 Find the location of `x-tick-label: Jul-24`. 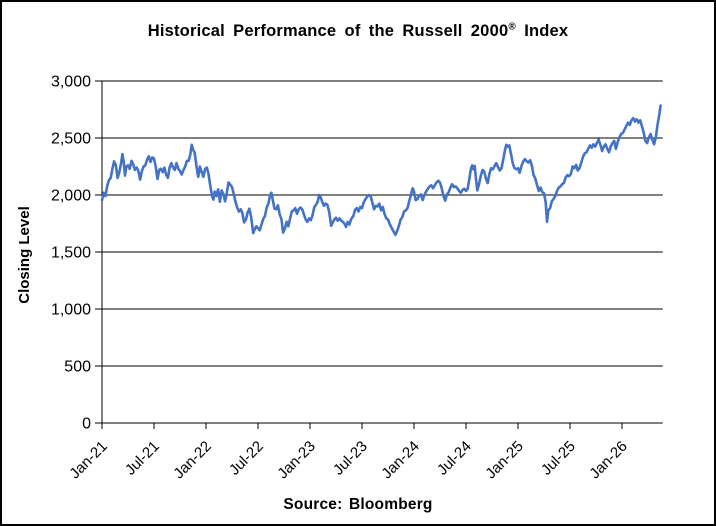

x-tick-label: Jul-24 is located at coordinates (454, 458).